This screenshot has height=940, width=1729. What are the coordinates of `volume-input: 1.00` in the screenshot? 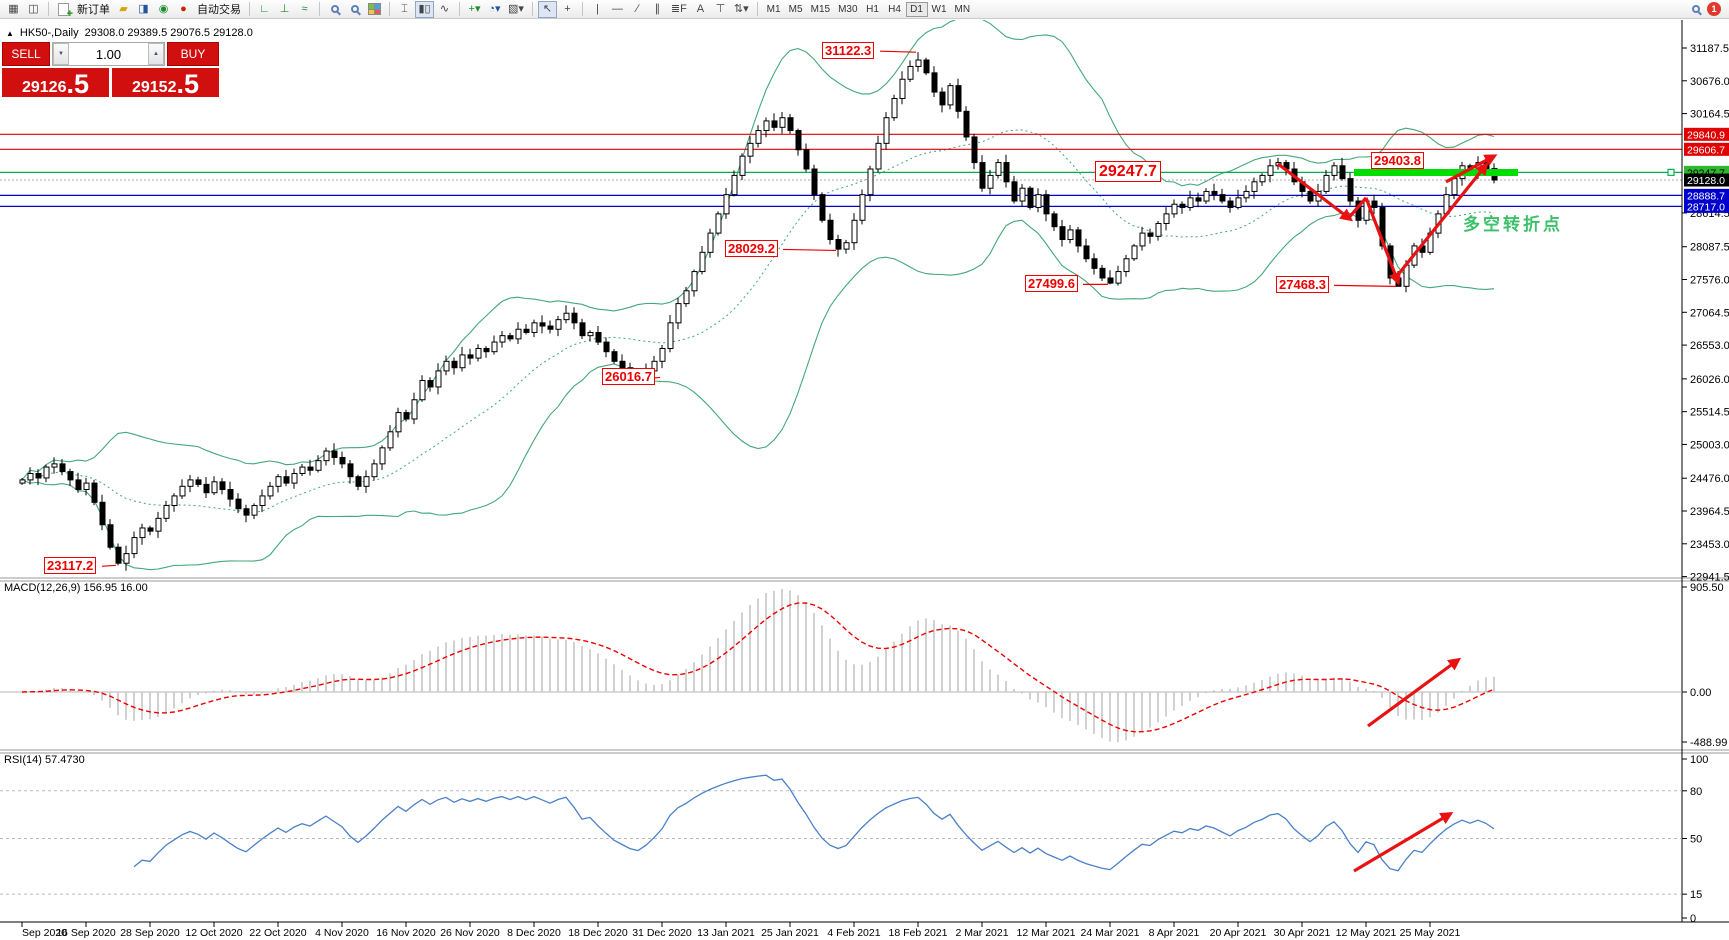 It's located at (108, 54).